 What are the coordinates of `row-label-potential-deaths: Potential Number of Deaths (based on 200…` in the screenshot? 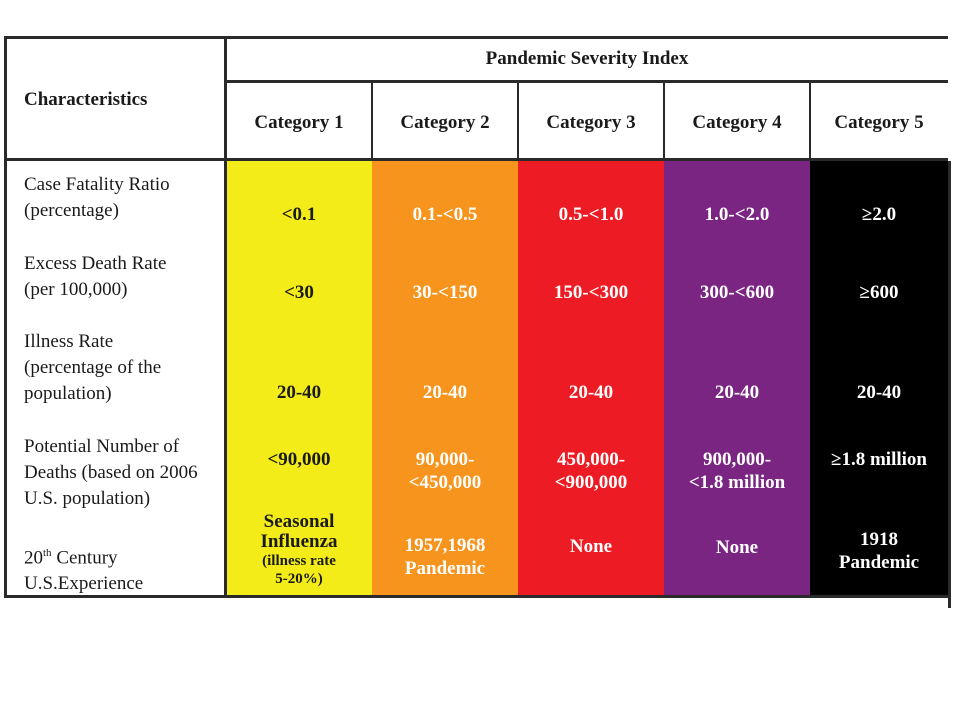 It's located at (111, 473).